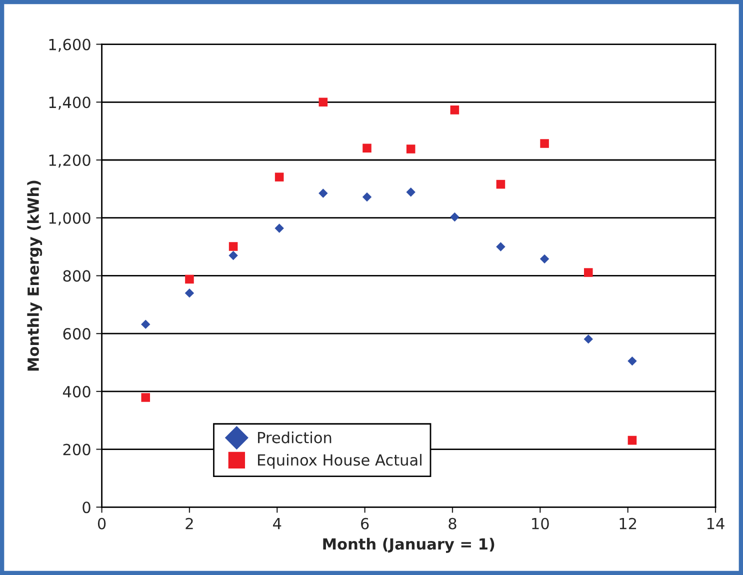 The height and width of the screenshot is (575, 743). I want to click on y-axis-title: Monthly Energy (kWh), so click(34, 275).